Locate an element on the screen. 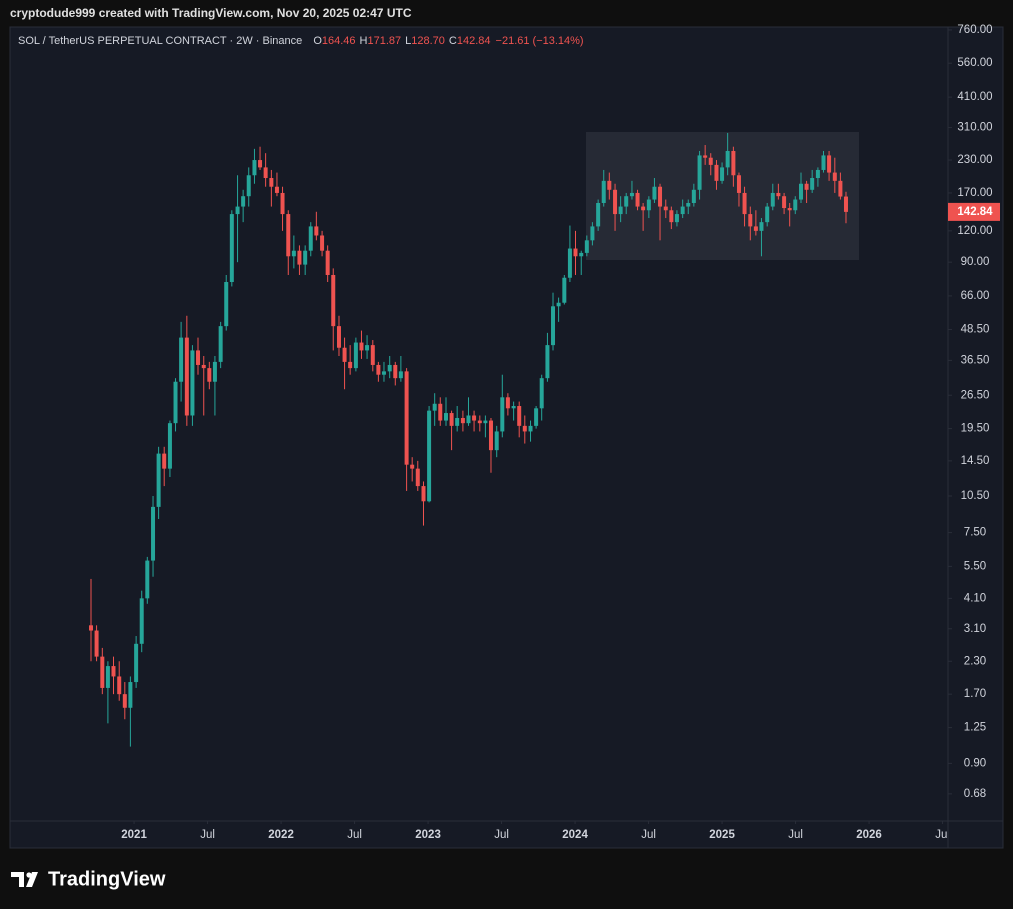  legend-value: 128.70 is located at coordinates (428, 41).